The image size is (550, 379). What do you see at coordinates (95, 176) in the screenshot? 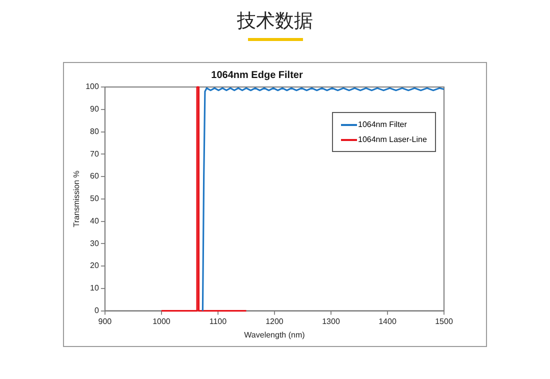
I see `y-tick-label: 60` at bounding box center [95, 176].